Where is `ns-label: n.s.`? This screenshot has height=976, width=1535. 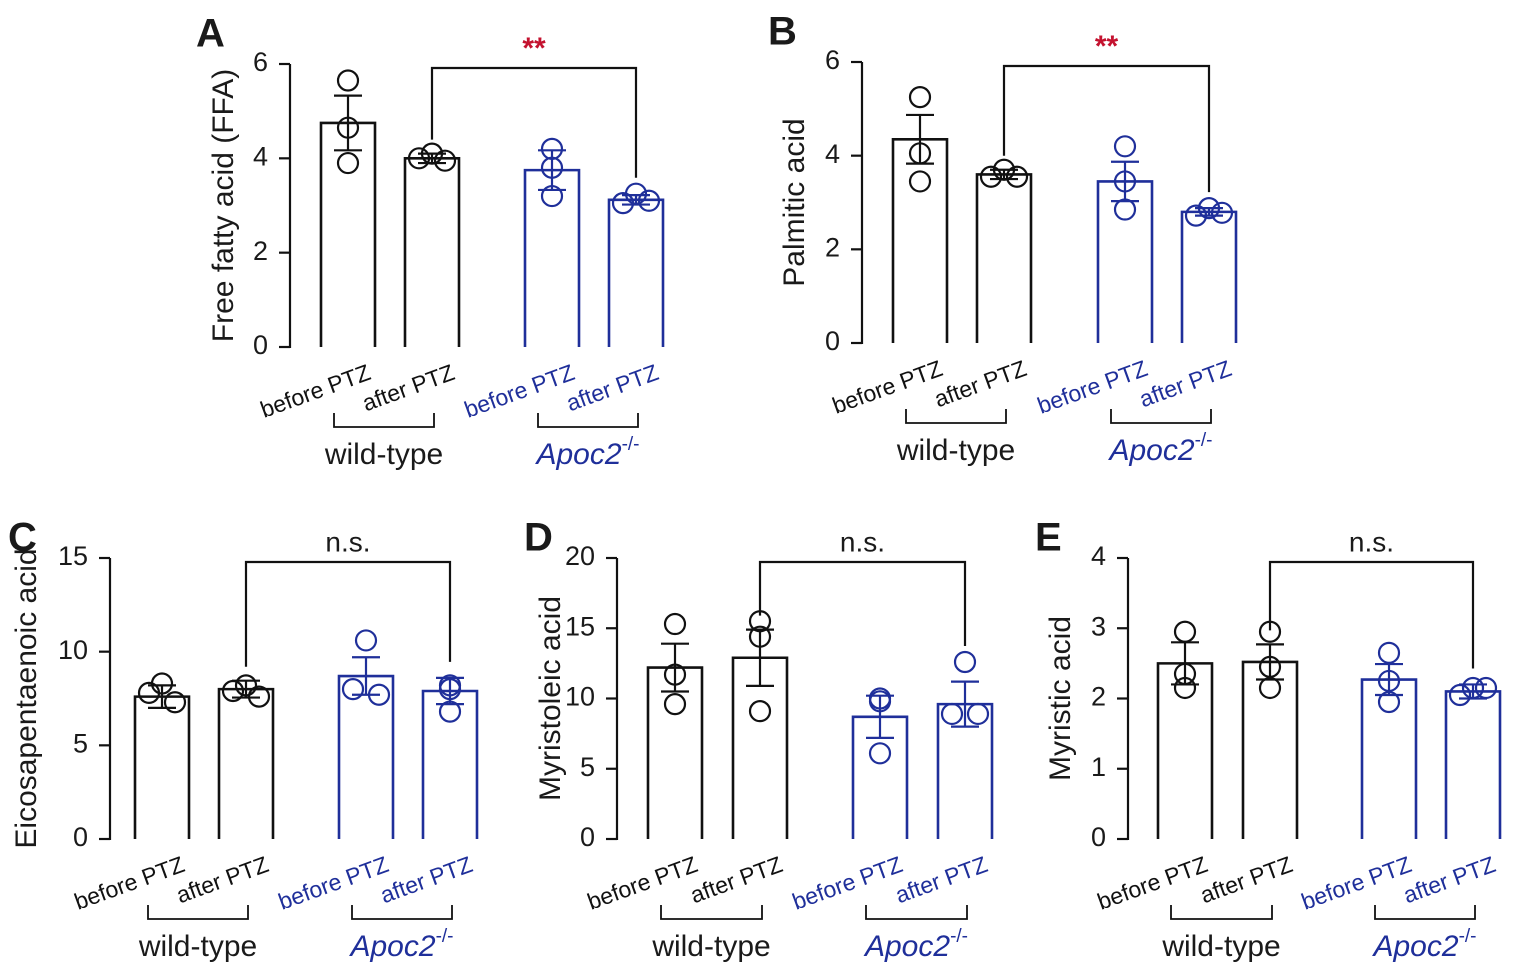
ns-label: n.s. is located at coordinates (862, 541).